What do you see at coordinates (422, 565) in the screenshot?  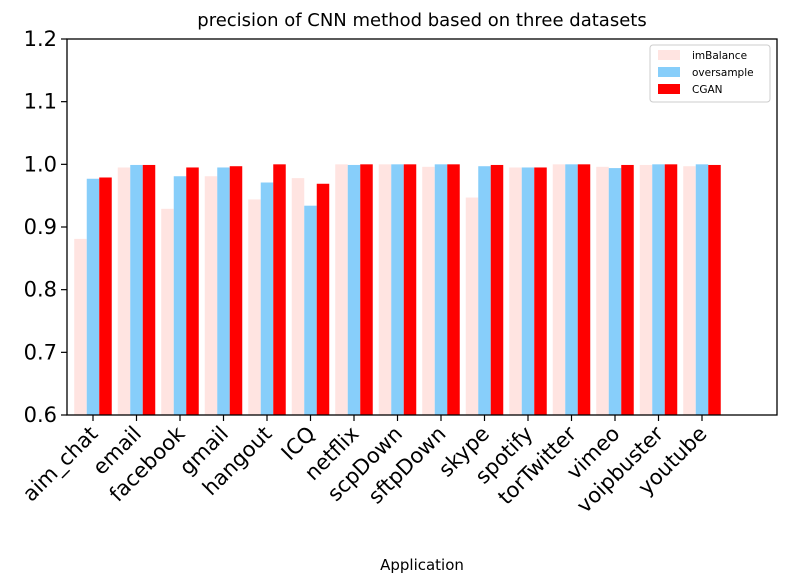 I see `x-axis-label: Application` at bounding box center [422, 565].